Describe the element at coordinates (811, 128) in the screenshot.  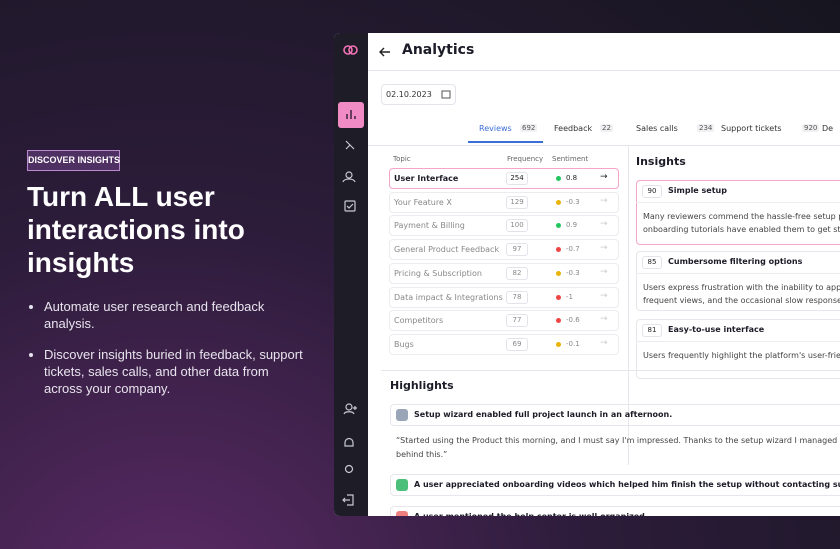
I see `tab-count: 920` at that location.